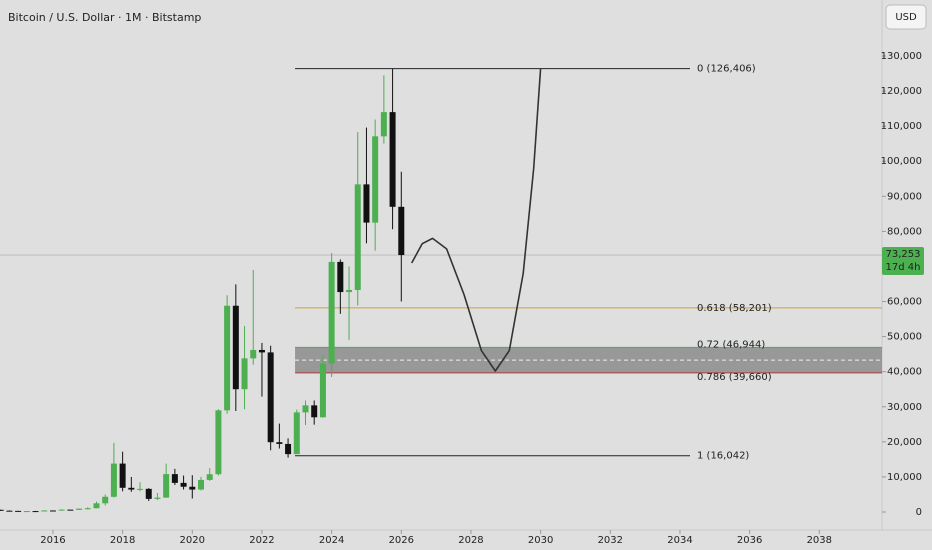 This screenshot has width=932, height=550. I want to click on x-tick-label: 2036, so click(749, 540).